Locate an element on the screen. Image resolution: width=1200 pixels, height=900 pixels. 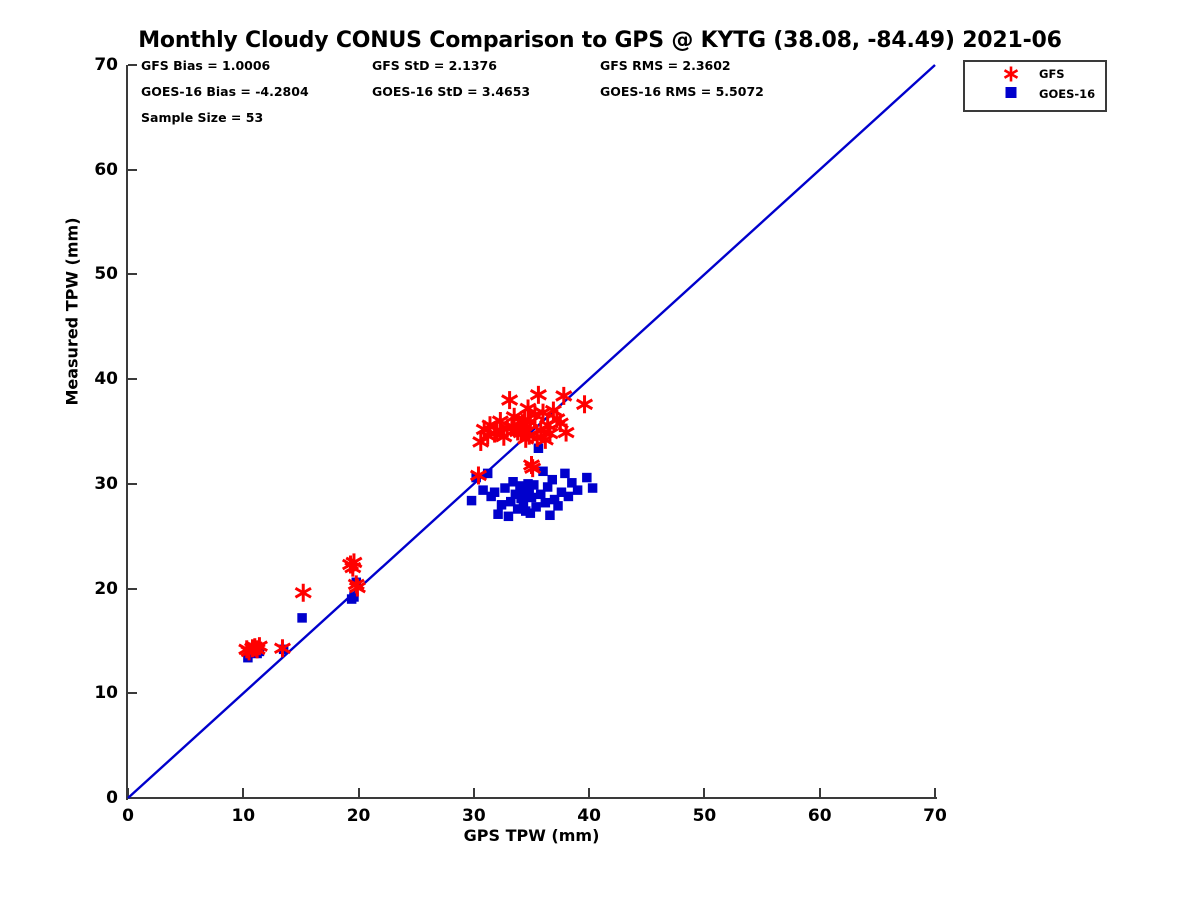
x-tick-label: 50 is located at coordinates (704, 816).